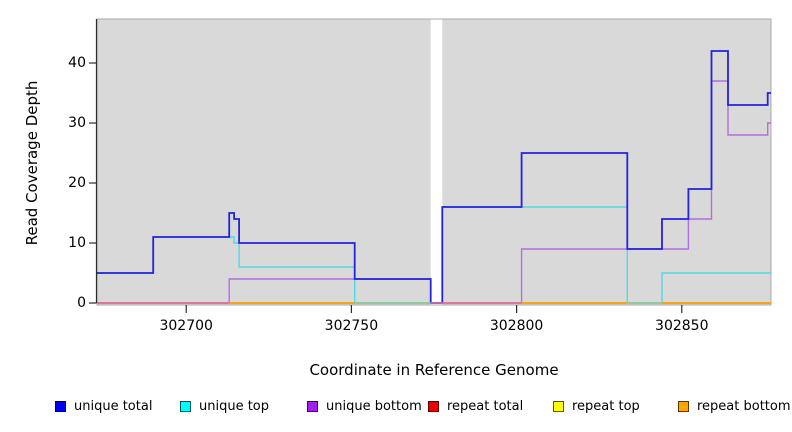 The image size is (792, 432). Describe the element at coordinates (77, 123) in the screenshot. I see `y-tick-label: 30` at that location.